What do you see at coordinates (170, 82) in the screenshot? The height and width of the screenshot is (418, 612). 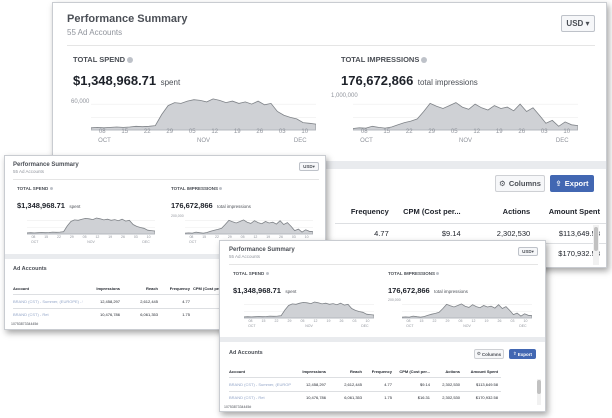 I see `total-spend-unit: spent` at bounding box center [170, 82].